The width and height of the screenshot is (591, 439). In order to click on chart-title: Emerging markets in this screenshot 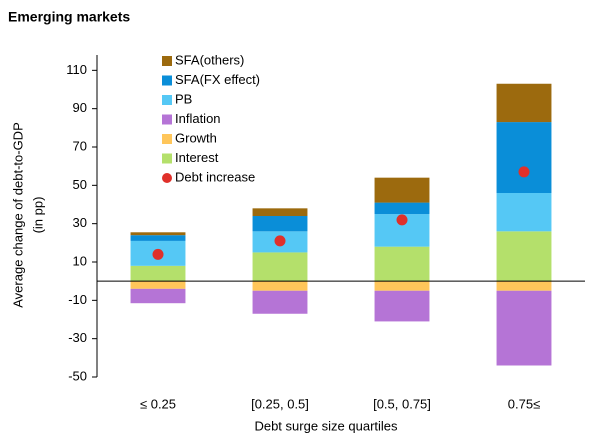, I will do `click(69, 17)`.